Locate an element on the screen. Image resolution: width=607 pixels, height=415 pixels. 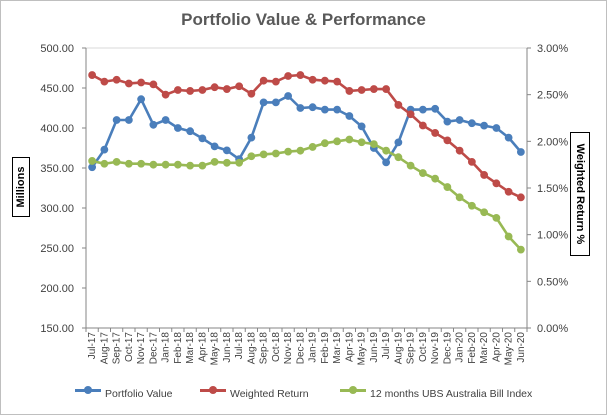
legend-label-weighted-return: Weighted Return is located at coordinates (269, 394).